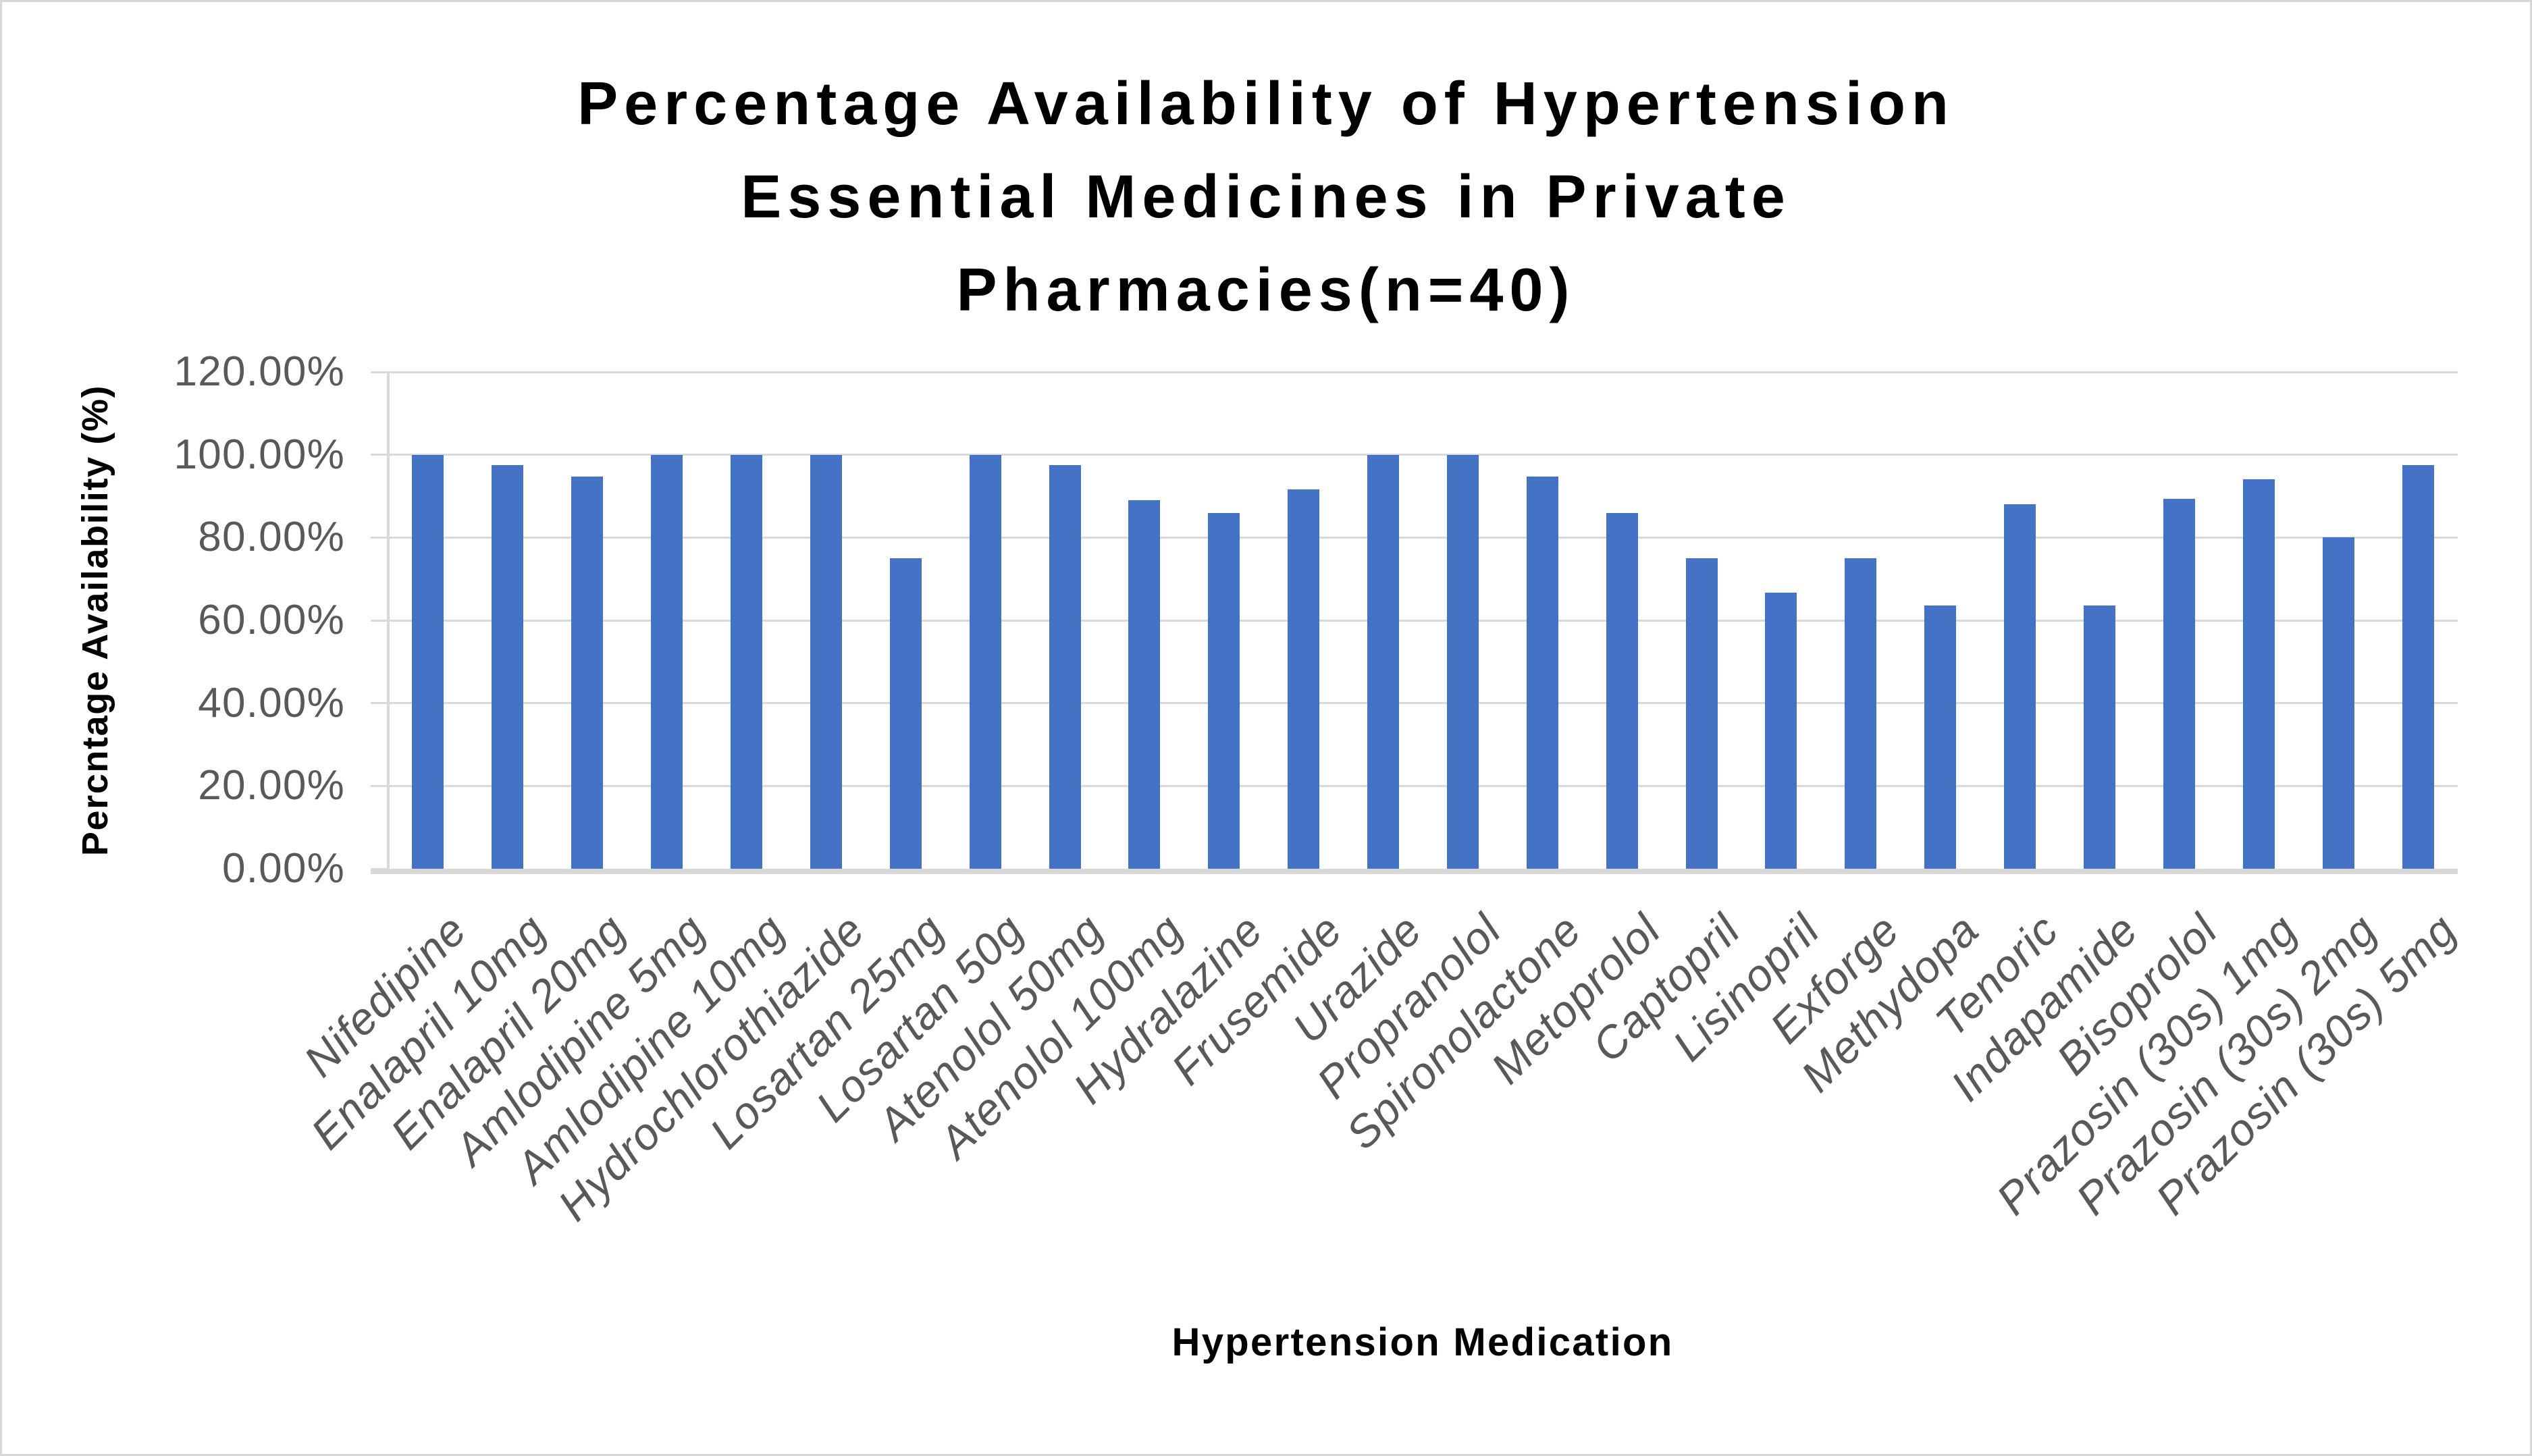 The width and height of the screenshot is (2532, 1456). Describe the element at coordinates (2020, 687) in the screenshot. I see `bar-tenoric` at that location.